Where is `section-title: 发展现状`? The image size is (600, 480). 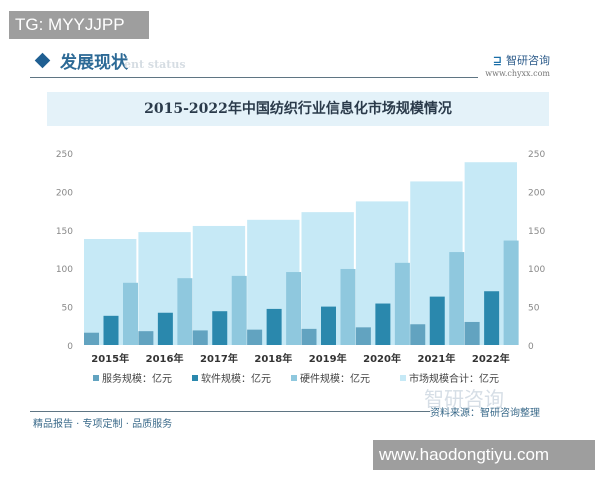 section-title: 发展现状 is located at coordinates (94, 63).